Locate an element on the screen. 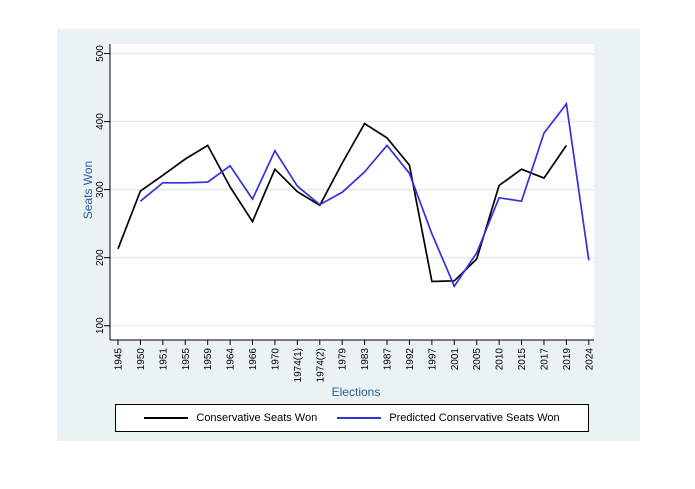  x-tick-label: 1974(2) is located at coordinates (320, 365).